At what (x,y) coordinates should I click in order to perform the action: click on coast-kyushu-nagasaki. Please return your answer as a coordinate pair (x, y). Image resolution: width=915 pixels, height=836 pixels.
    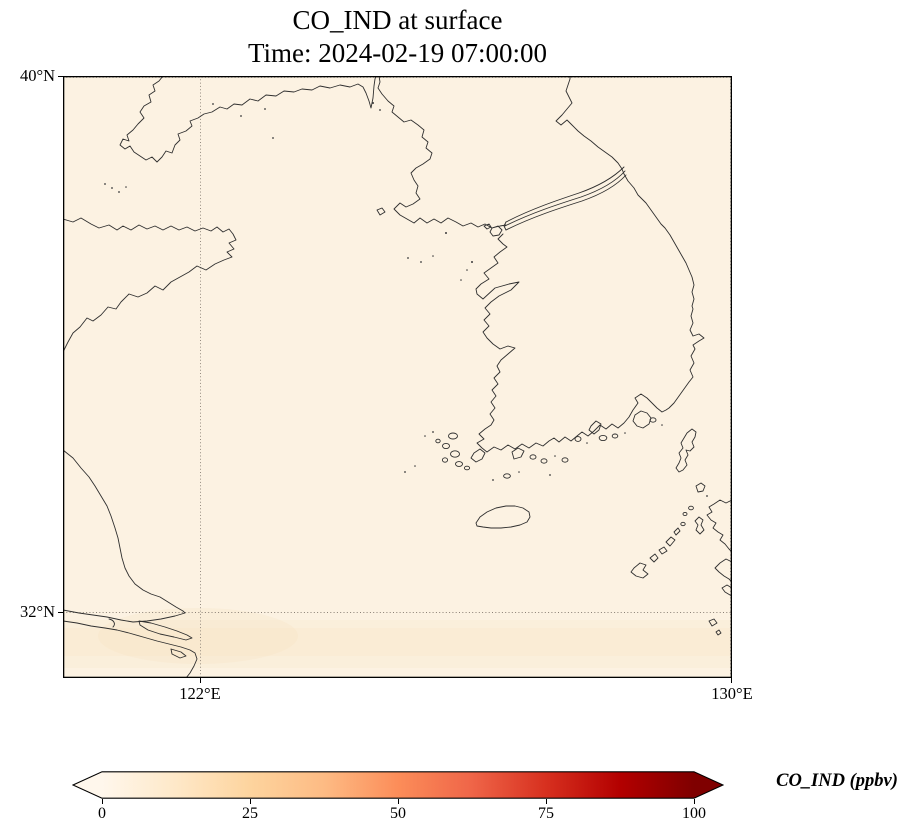
    Looking at the image, I should click on (723, 570).